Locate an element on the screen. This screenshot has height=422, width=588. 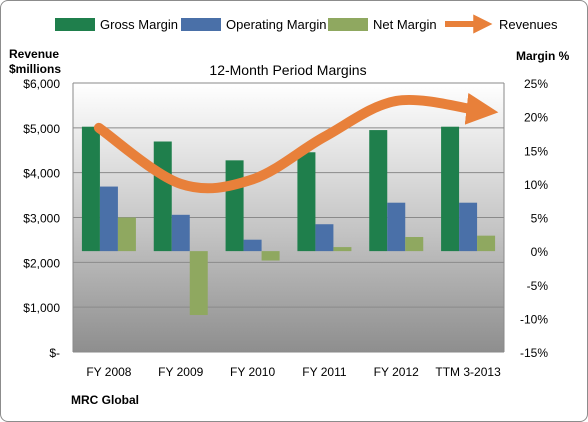
bar-net-margin-ttm-3-2013 is located at coordinates (486, 243).